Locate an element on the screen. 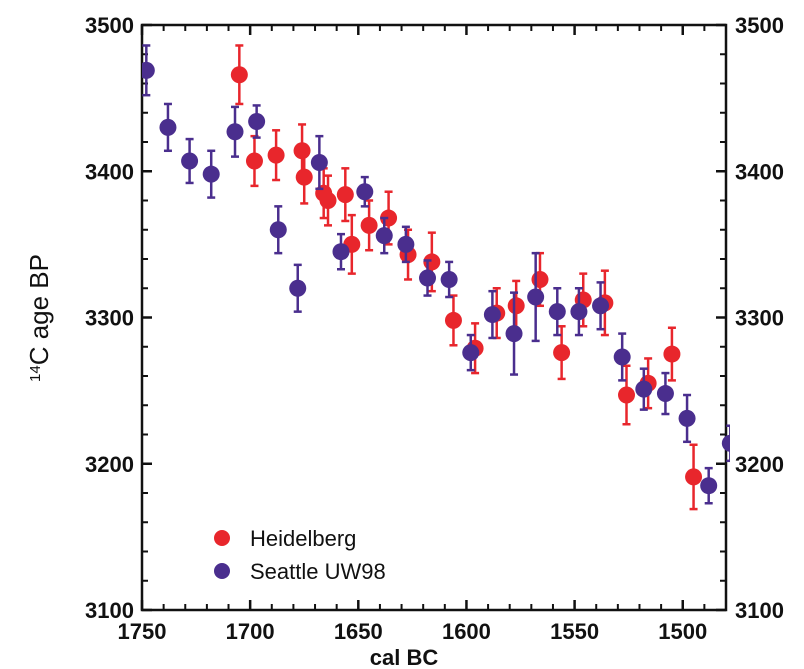  legend-label-heidelberg: Heidelberg is located at coordinates (303, 538).